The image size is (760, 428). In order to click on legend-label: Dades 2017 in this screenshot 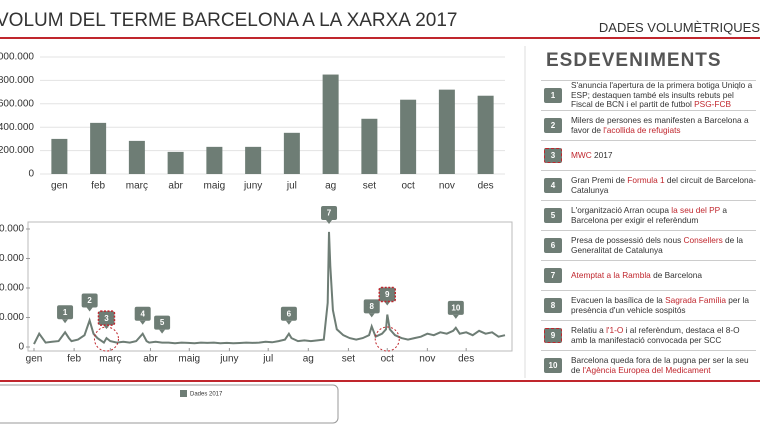, I will do `click(206, 395)`.